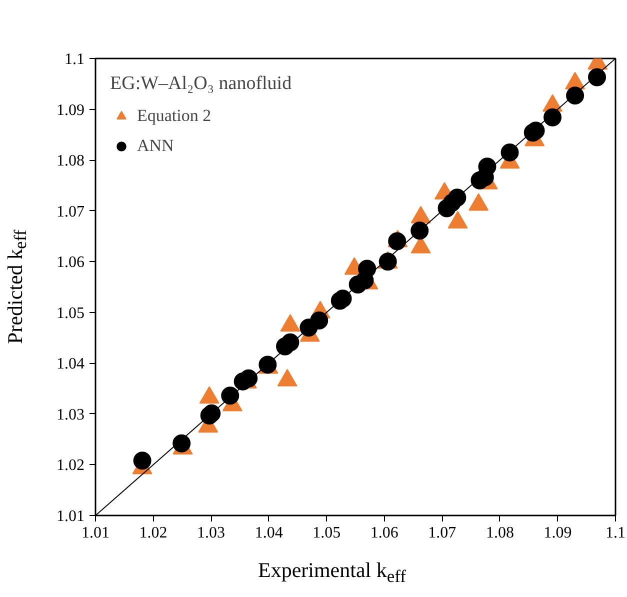 The image size is (627, 597). Describe the element at coordinates (500, 533) in the screenshot. I see `x-tick-label: 1.08` at that location.